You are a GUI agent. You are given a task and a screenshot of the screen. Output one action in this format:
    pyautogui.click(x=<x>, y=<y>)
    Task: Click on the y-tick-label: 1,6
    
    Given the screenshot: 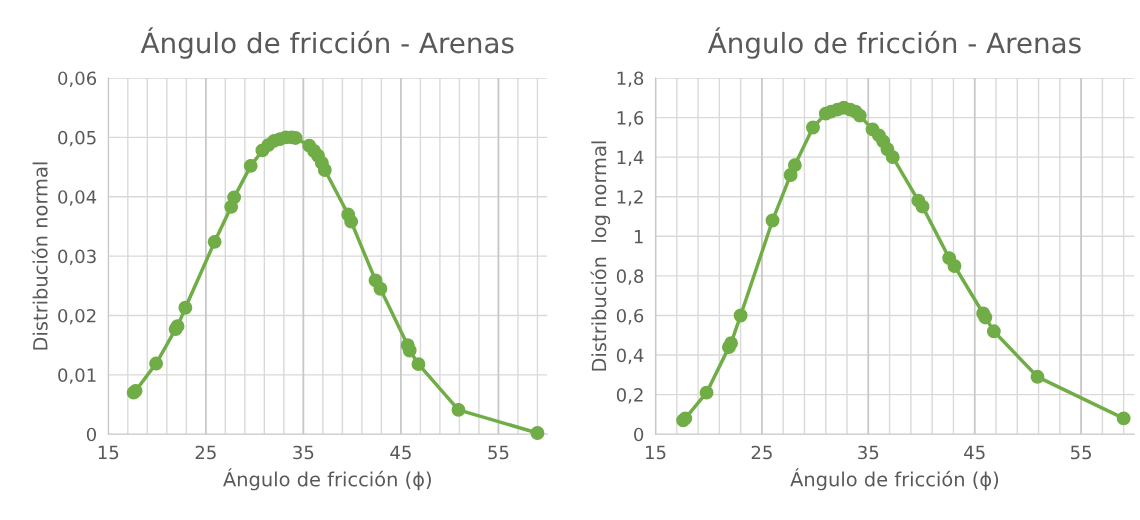 What is the action you would take?
    pyautogui.click(x=630, y=119)
    